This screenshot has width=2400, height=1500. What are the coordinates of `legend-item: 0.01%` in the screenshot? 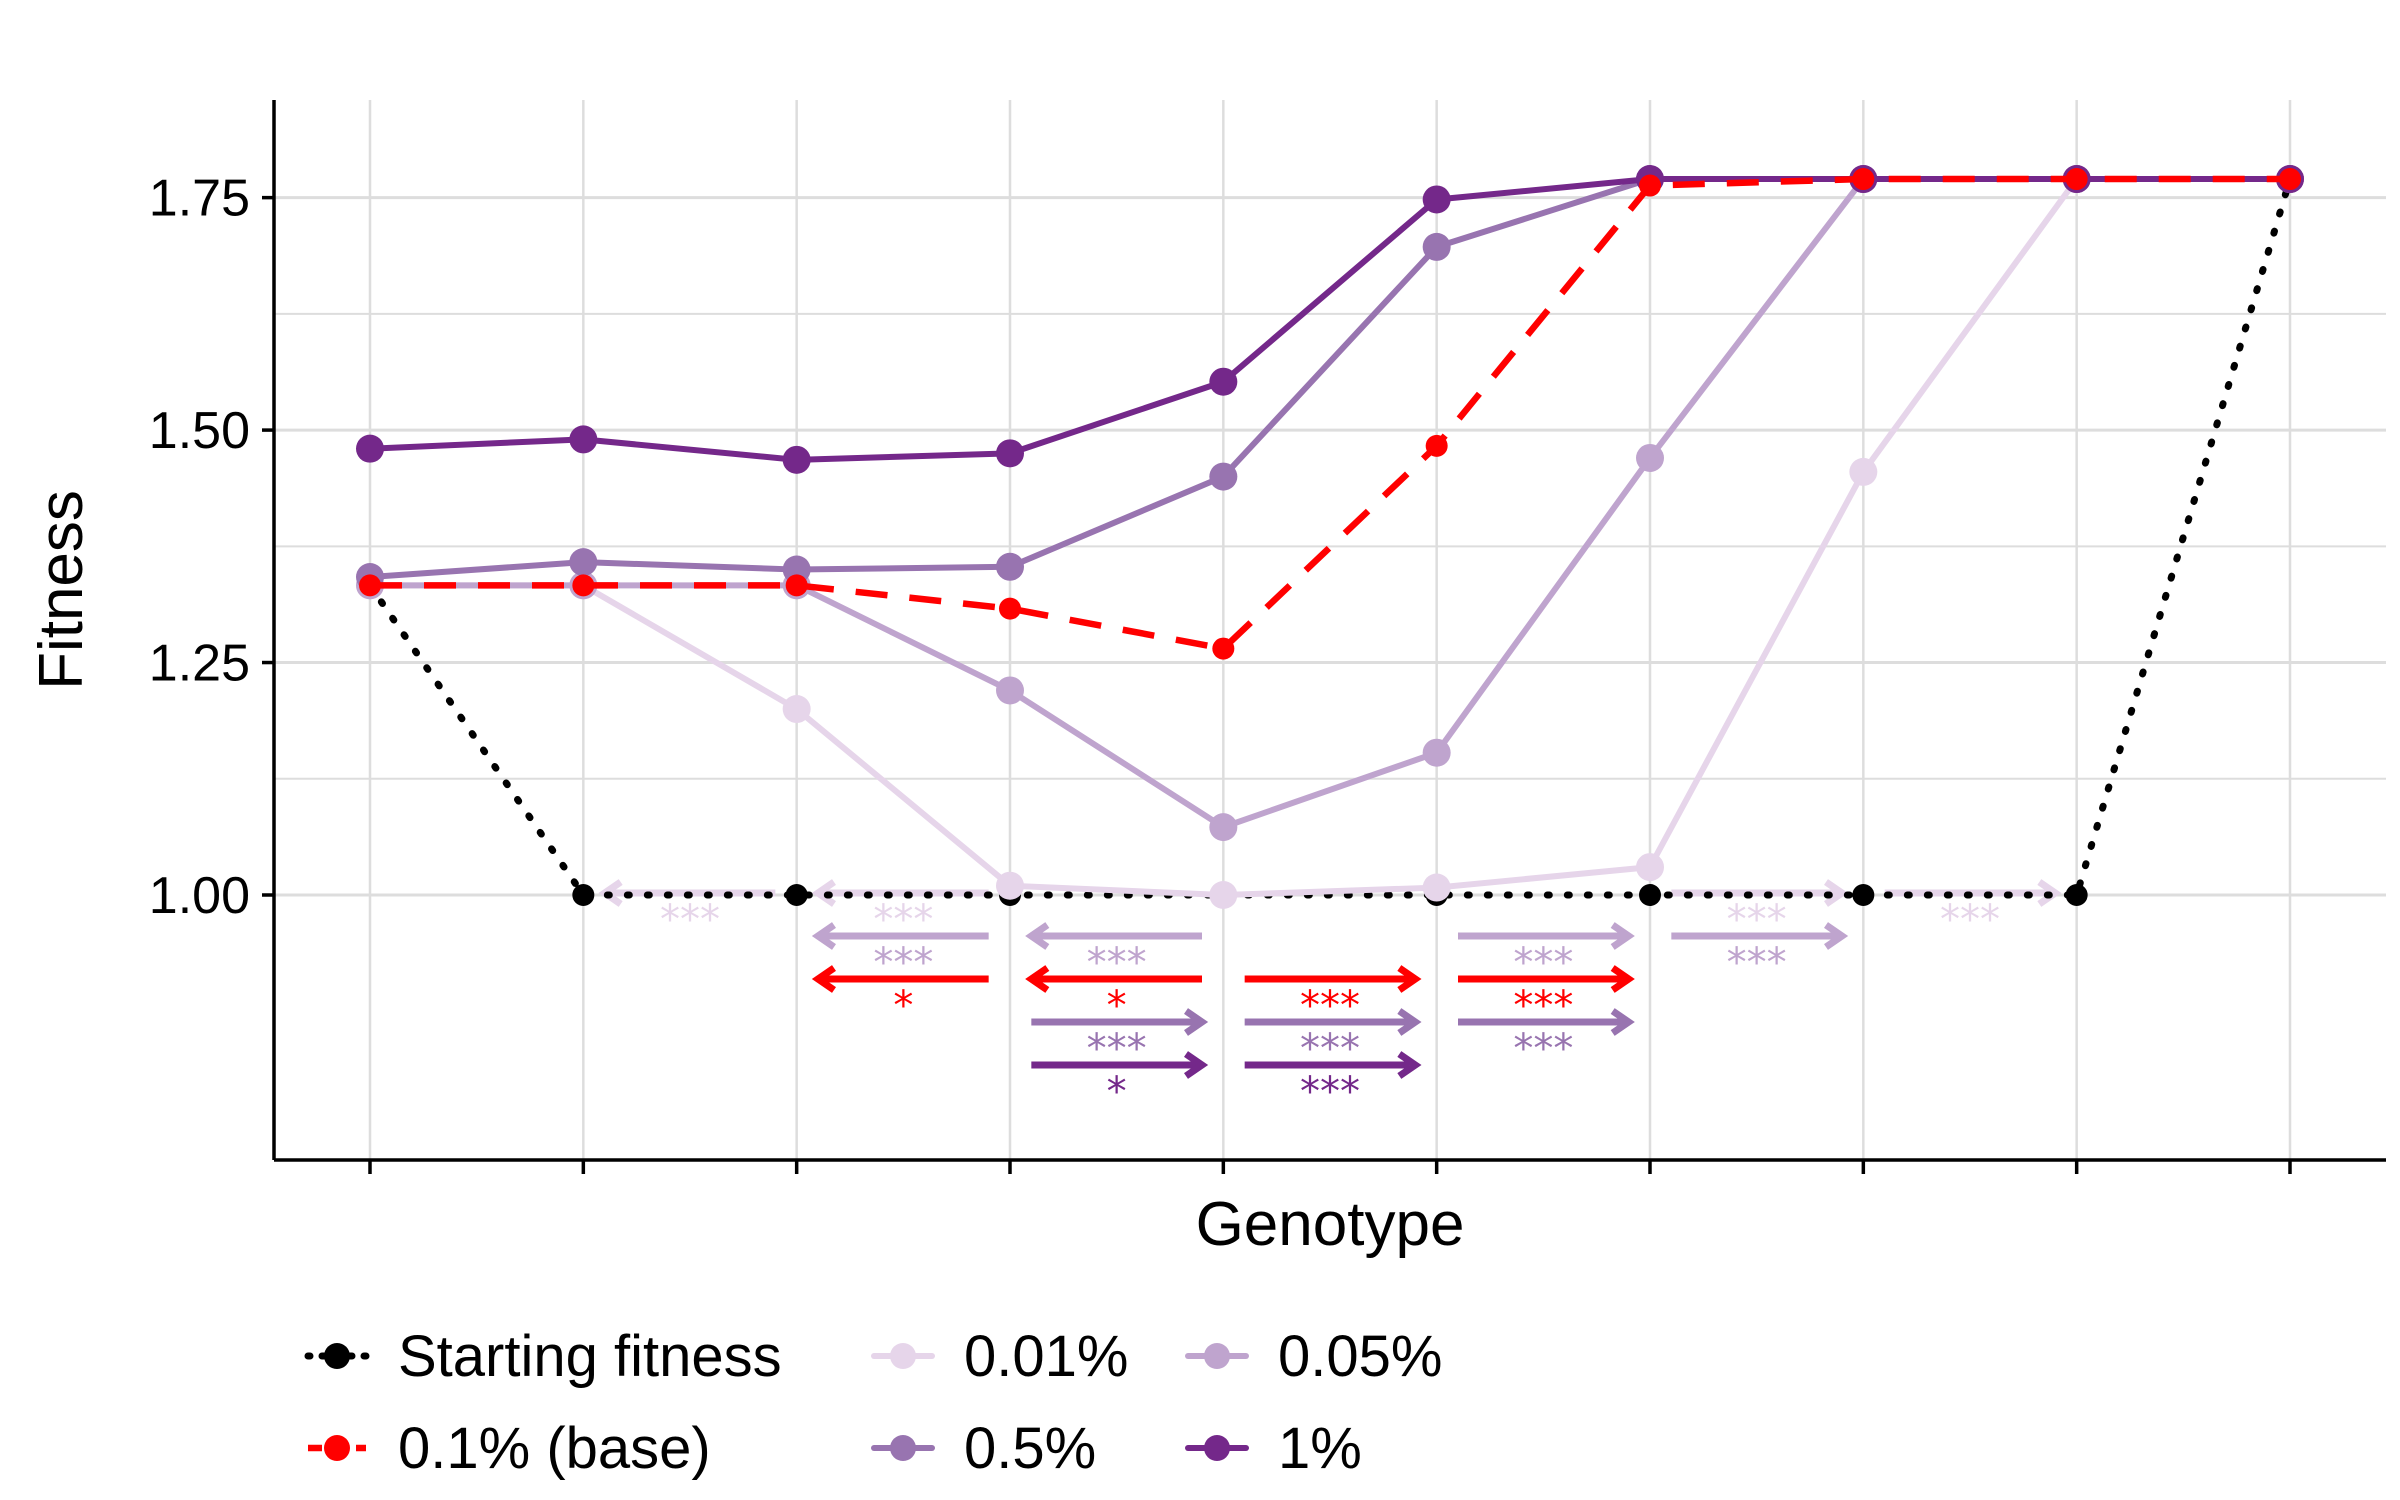 It's located at (999, 1356).